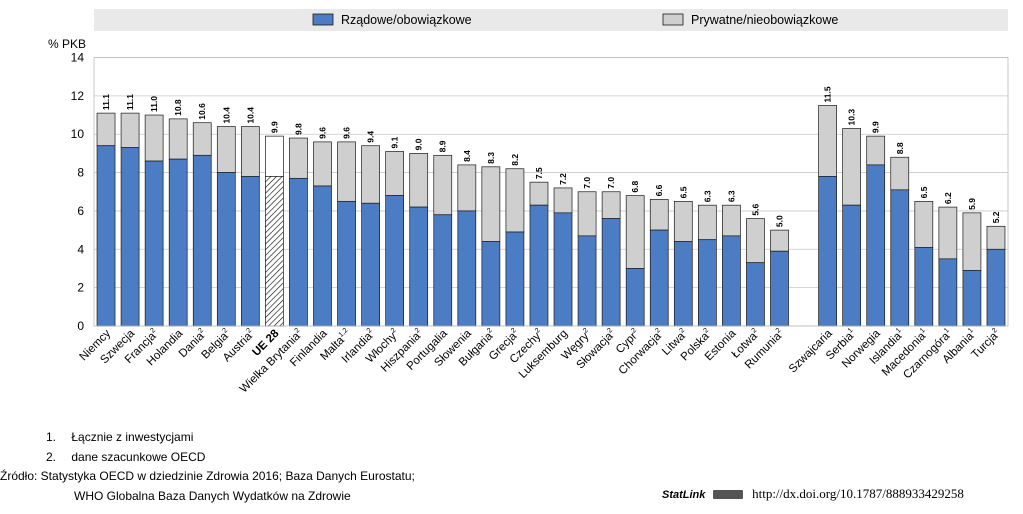  What do you see at coordinates (551, 20) in the screenshot?
I see `legend-background` at bounding box center [551, 20].